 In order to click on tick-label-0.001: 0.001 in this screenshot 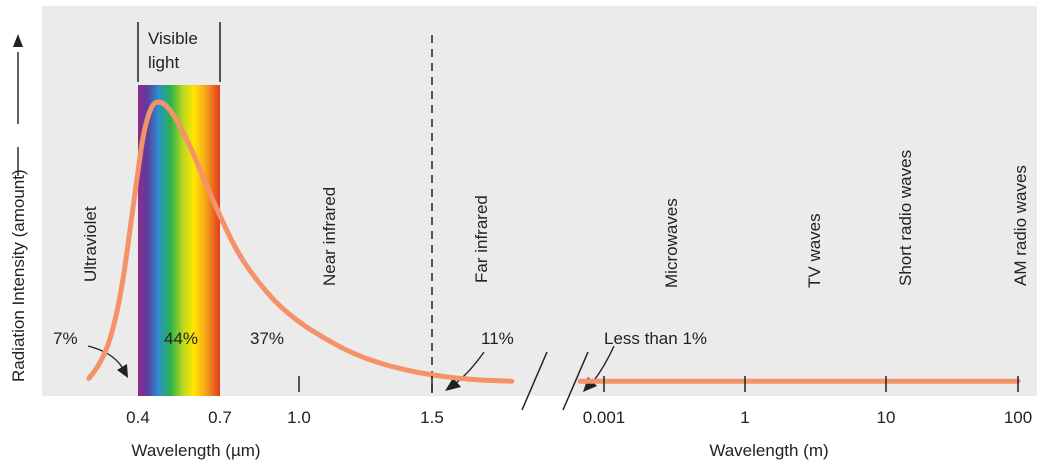, I will do `click(604, 417)`.